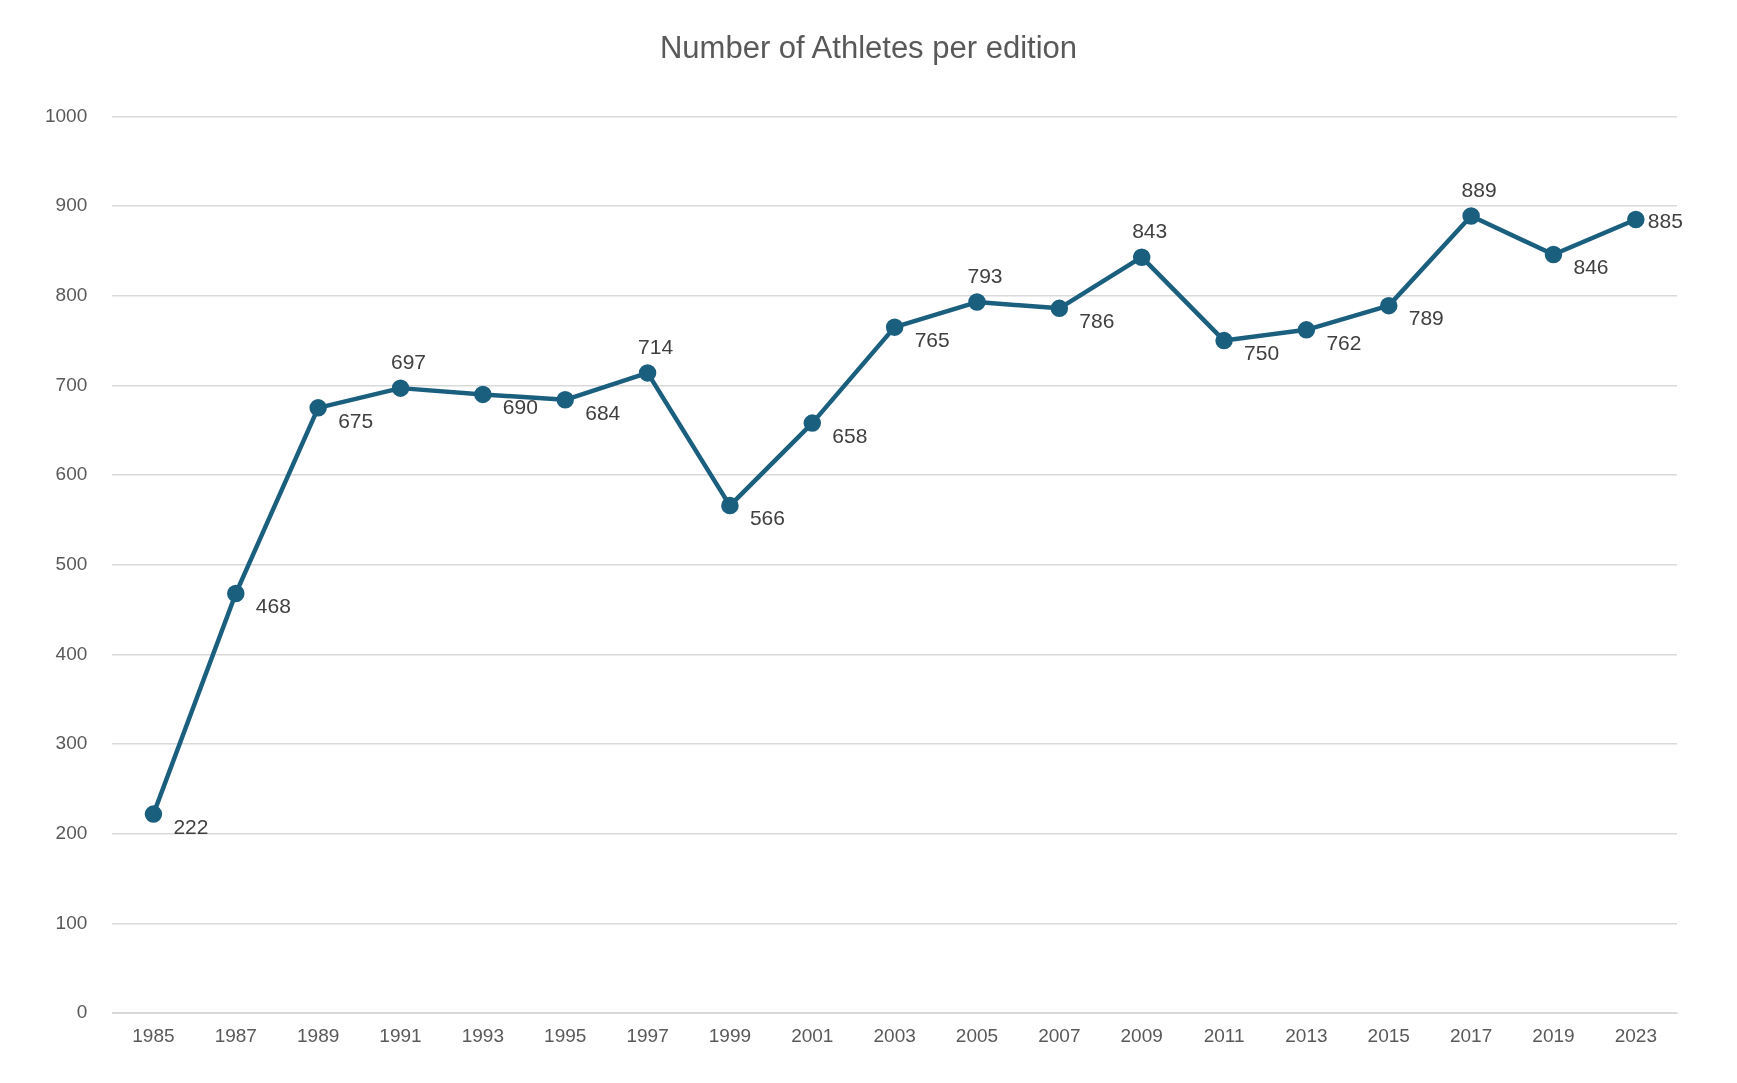 This screenshot has height=1083, width=1737. I want to click on x-tick-label: 2003, so click(894, 1035).